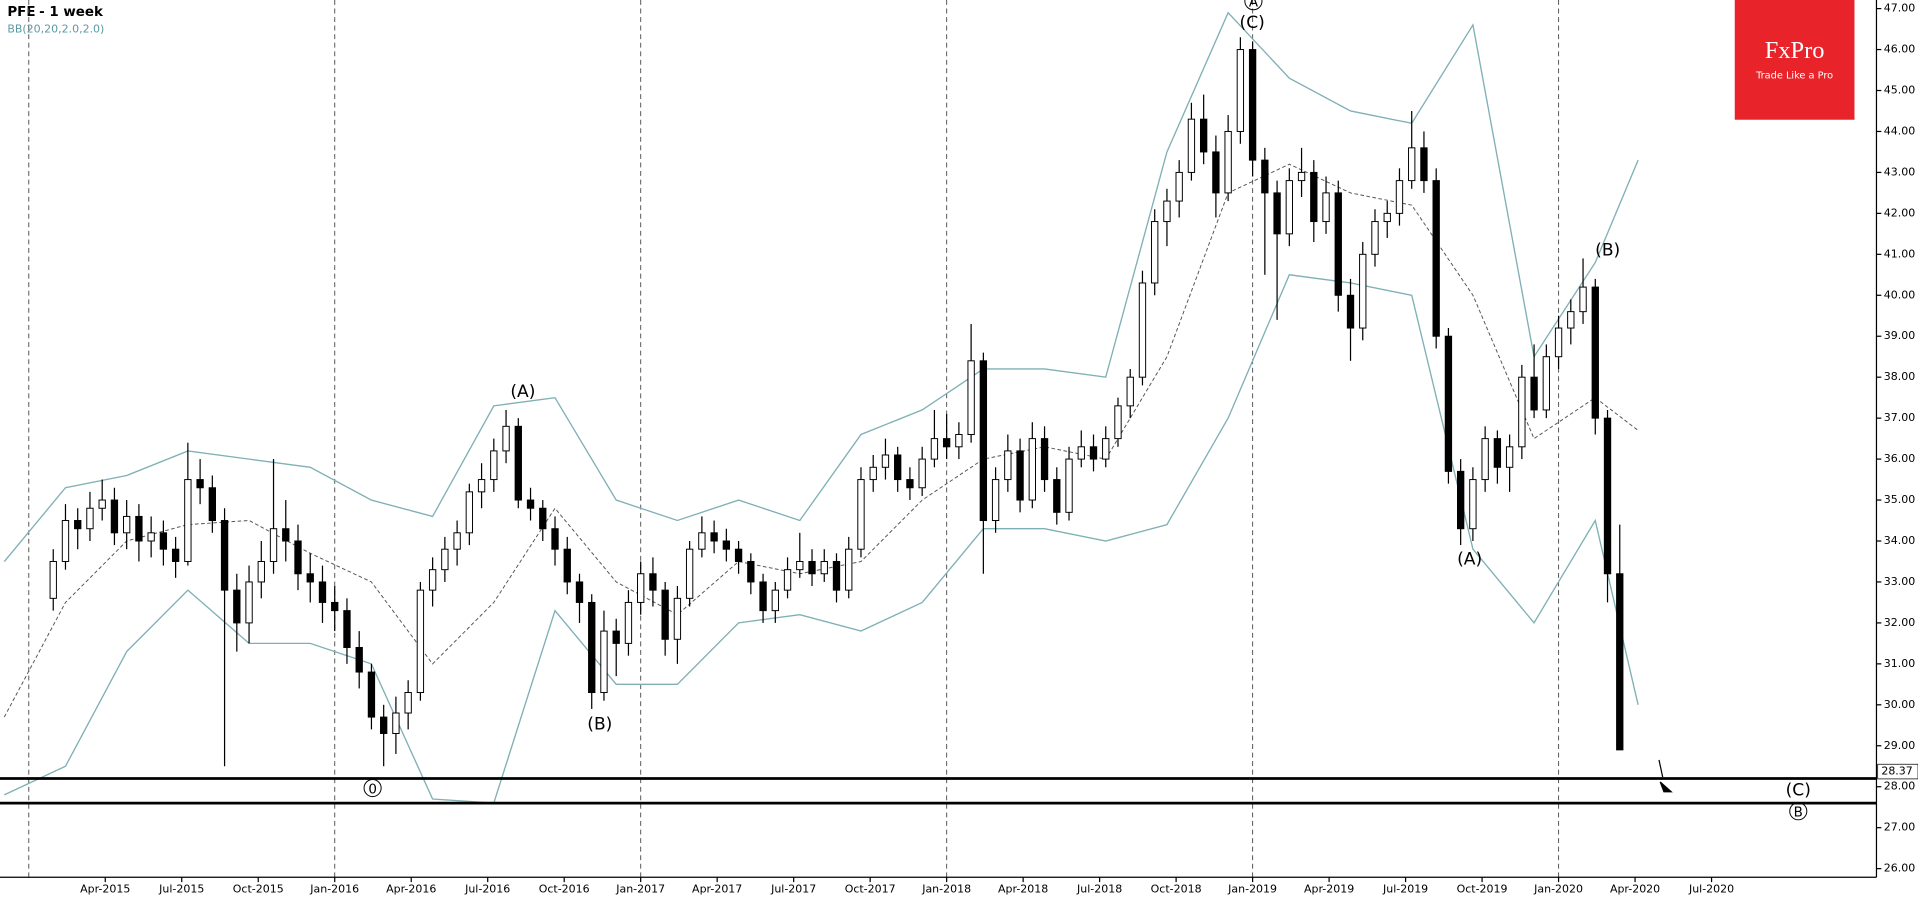  What do you see at coordinates (1899, 335) in the screenshot?
I see `y-tick-label: 39.00` at bounding box center [1899, 335].